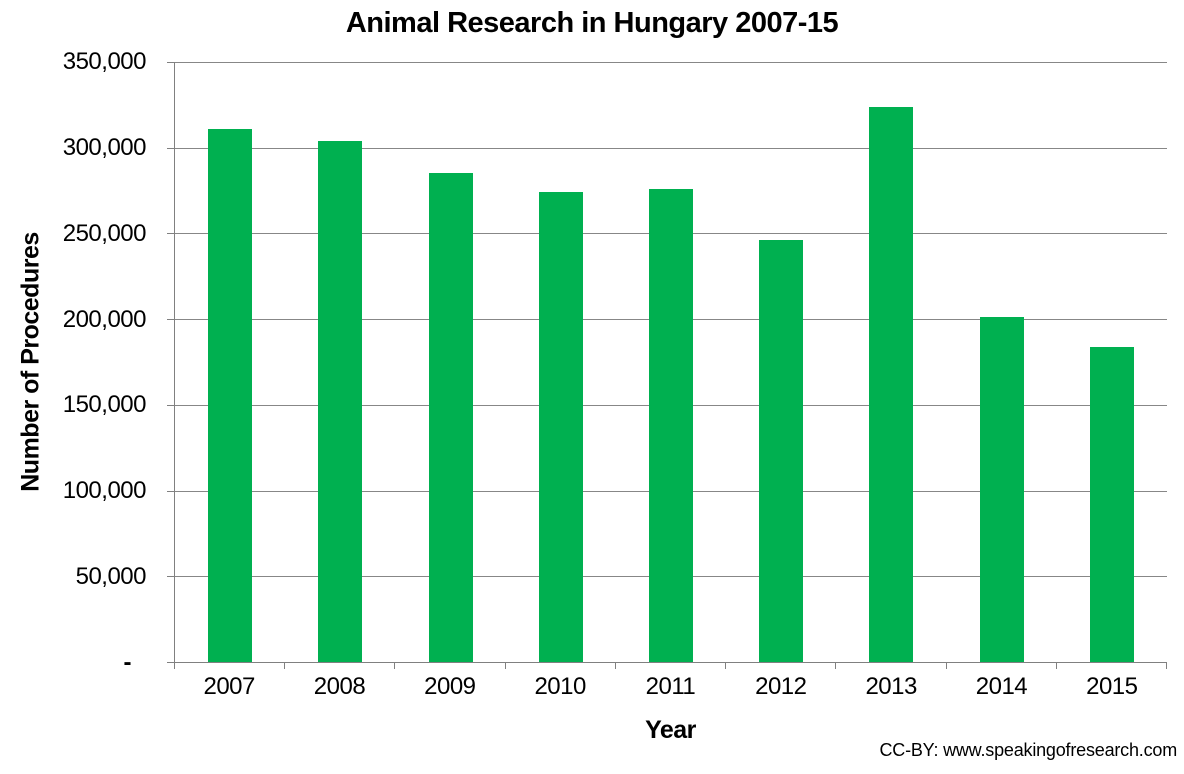 The image size is (1184, 774). Describe the element at coordinates (230, 395) in the screenshot. I see `bar-2007` at that location.